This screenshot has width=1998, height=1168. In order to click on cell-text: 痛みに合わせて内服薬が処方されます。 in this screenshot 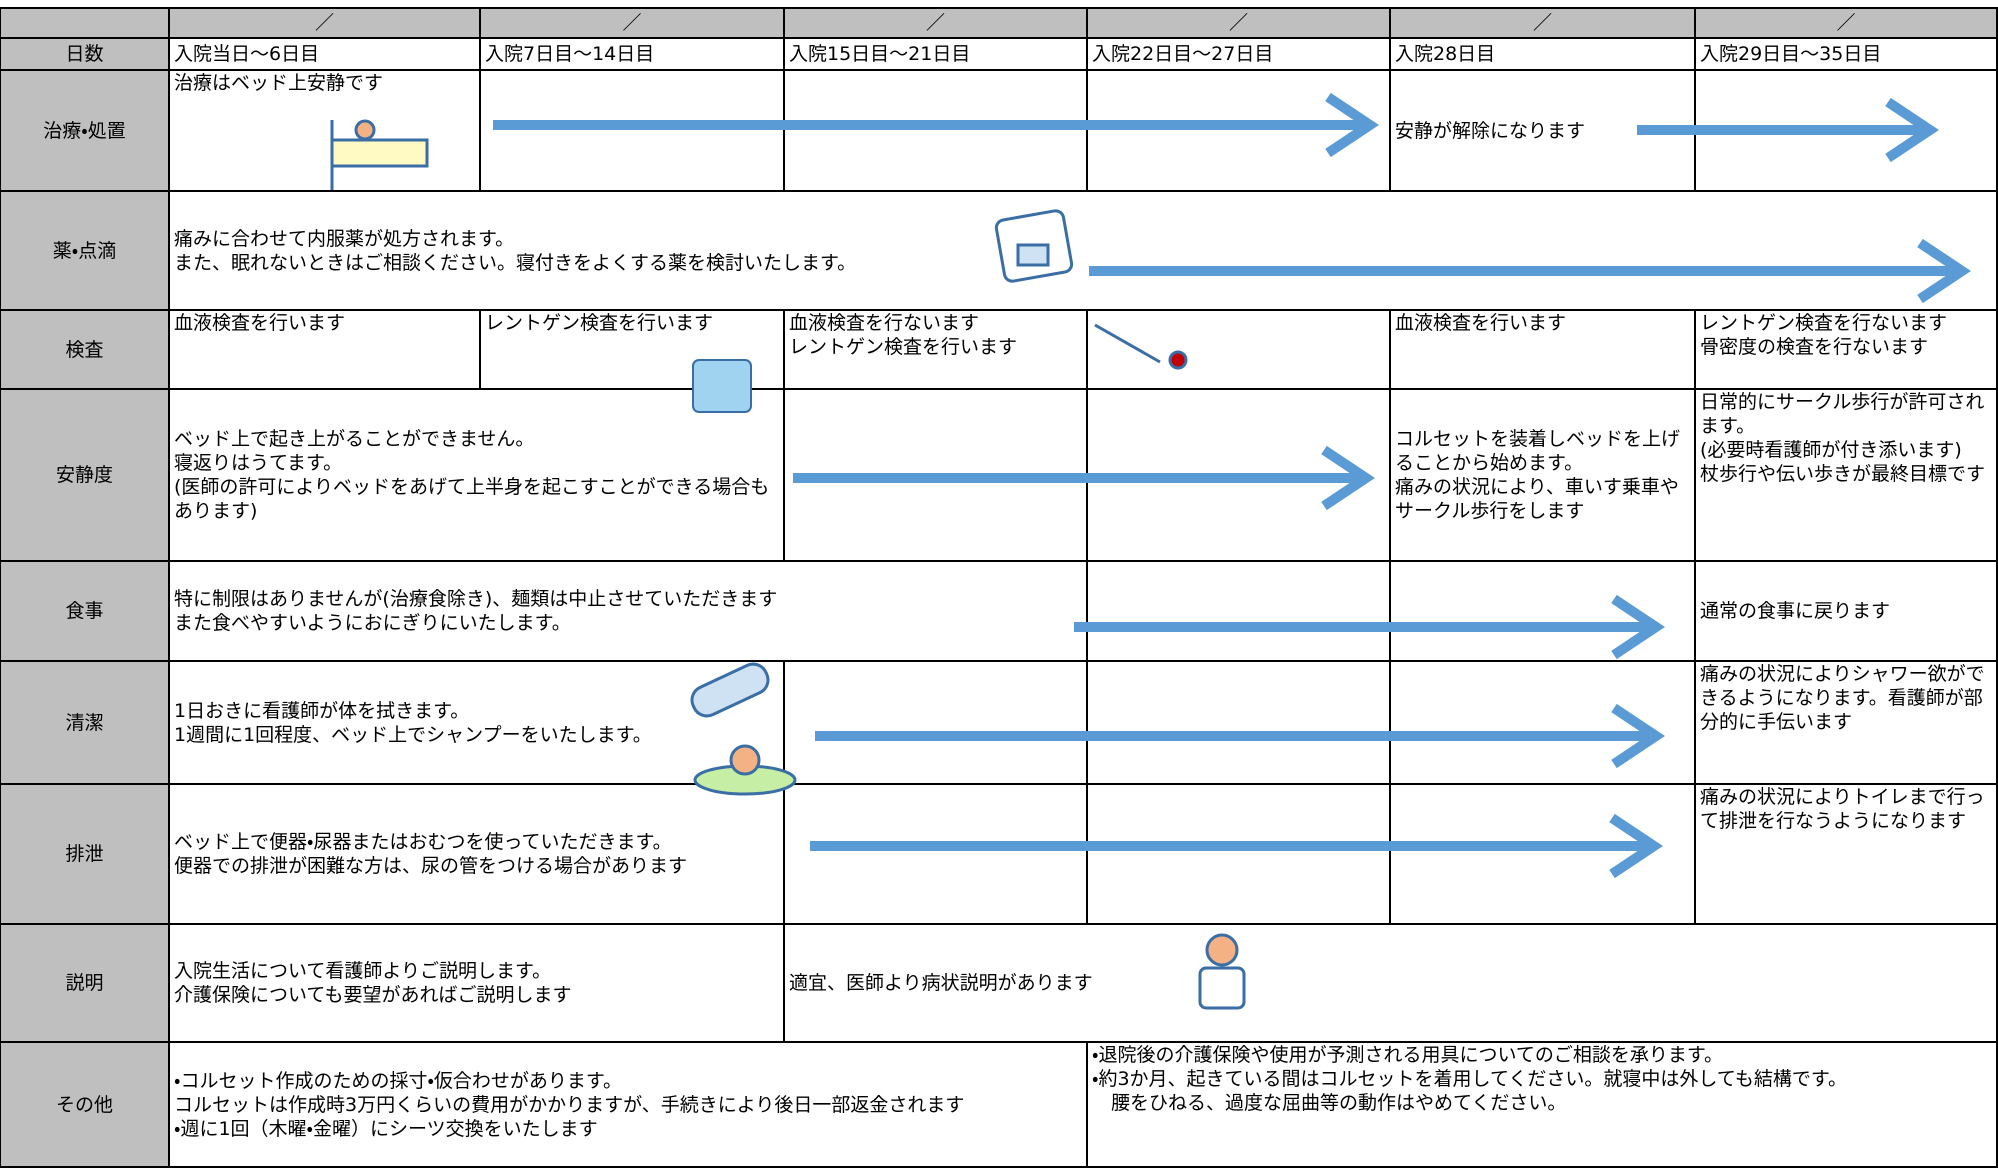, I will do `click(344, 238)`.